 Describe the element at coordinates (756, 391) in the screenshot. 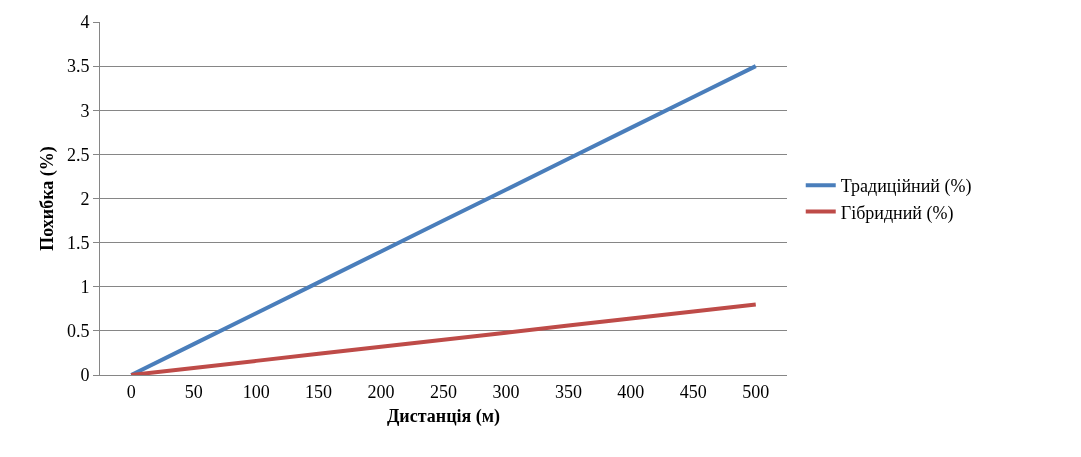

I see `x-tick-label: 500` at that location.